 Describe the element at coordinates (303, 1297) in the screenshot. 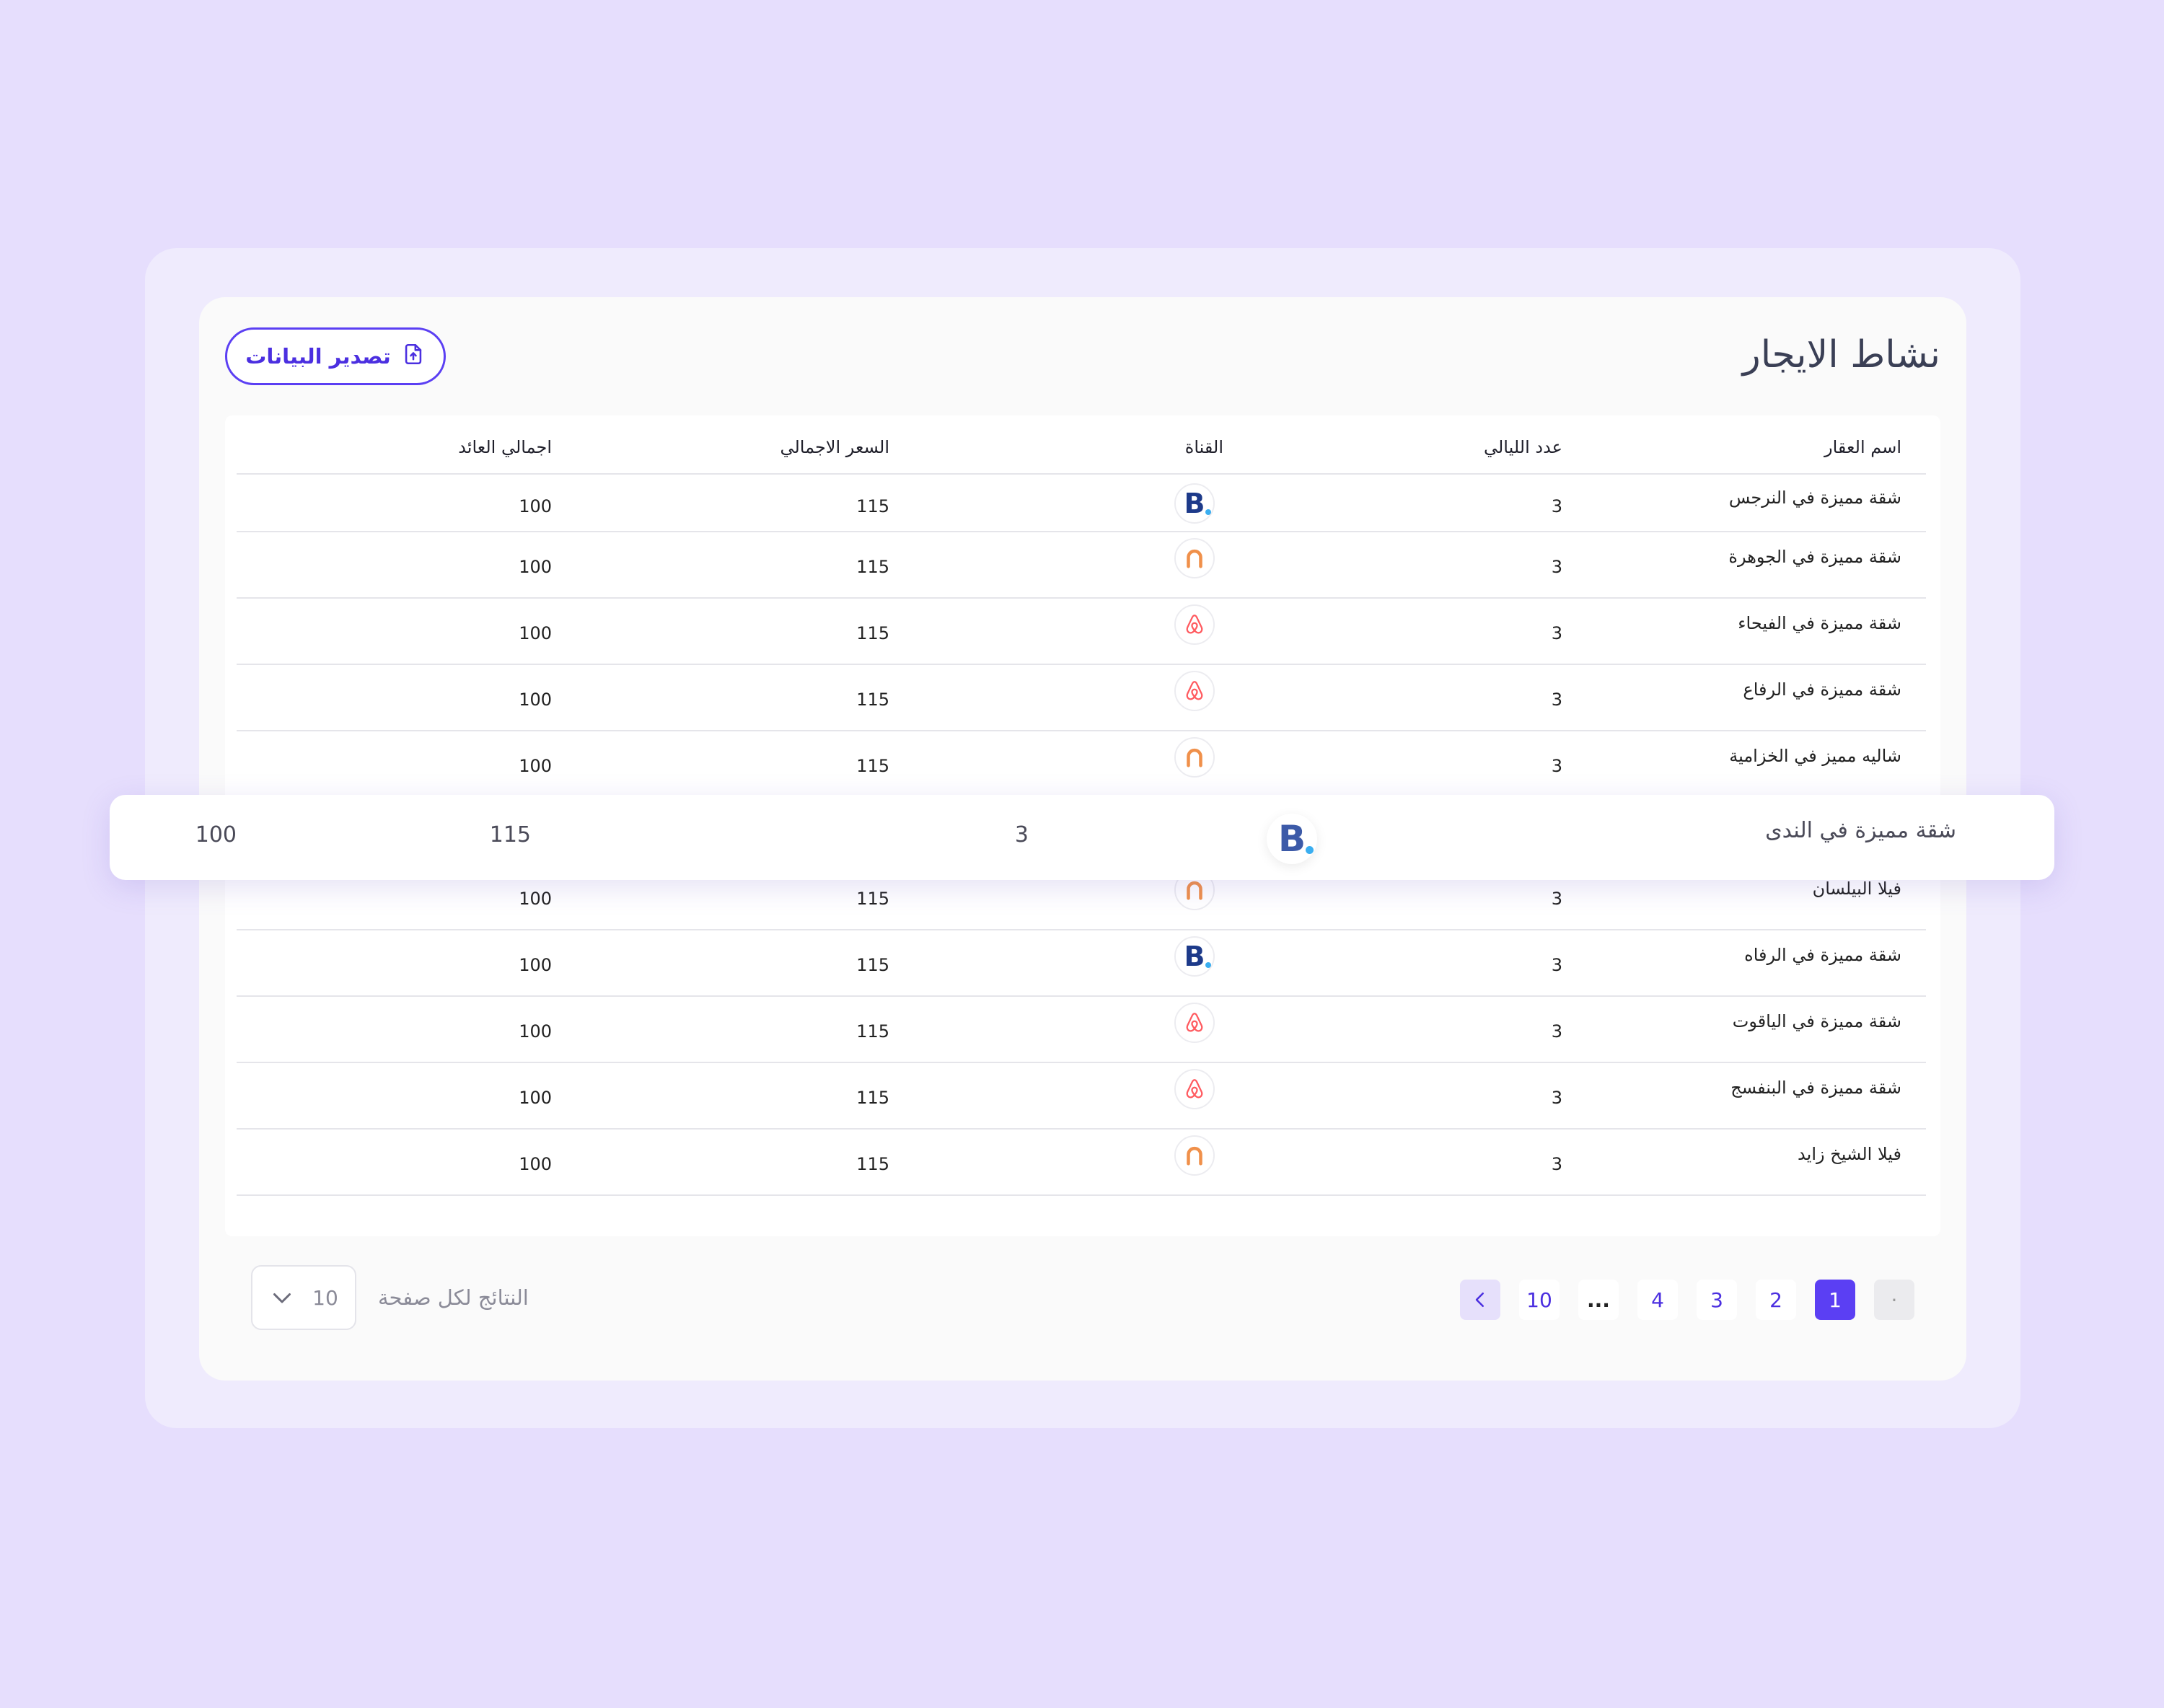

I see `per-page-select: 10` at that location.